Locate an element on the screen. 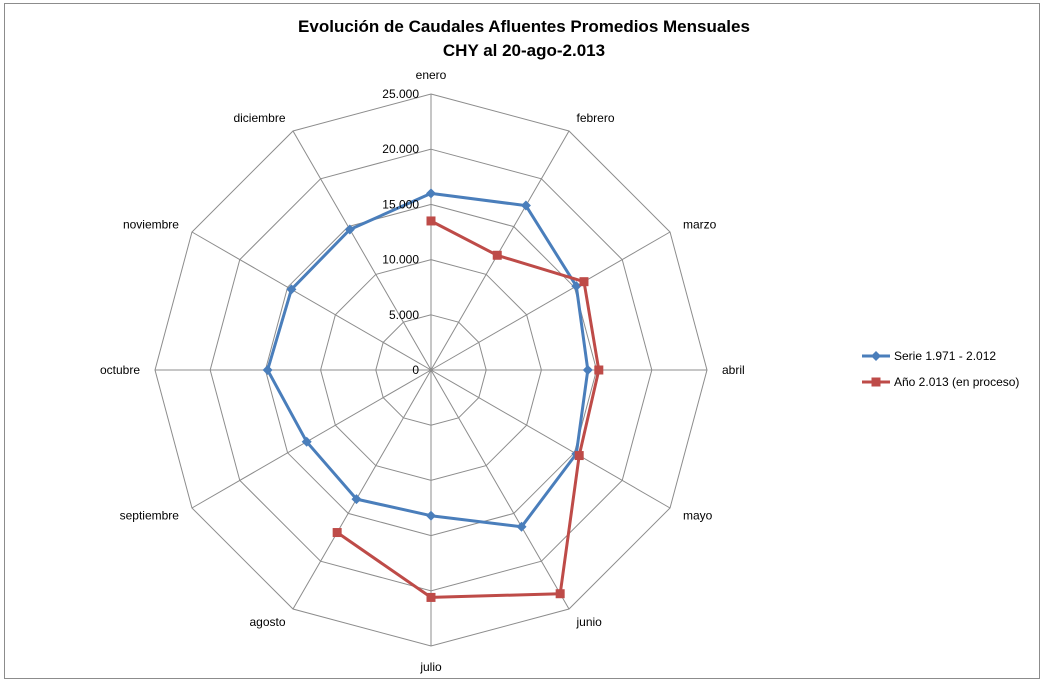 This screenshot has height=683, width=1045. tick-label: 10.000 is located at coordinates (400, 260).